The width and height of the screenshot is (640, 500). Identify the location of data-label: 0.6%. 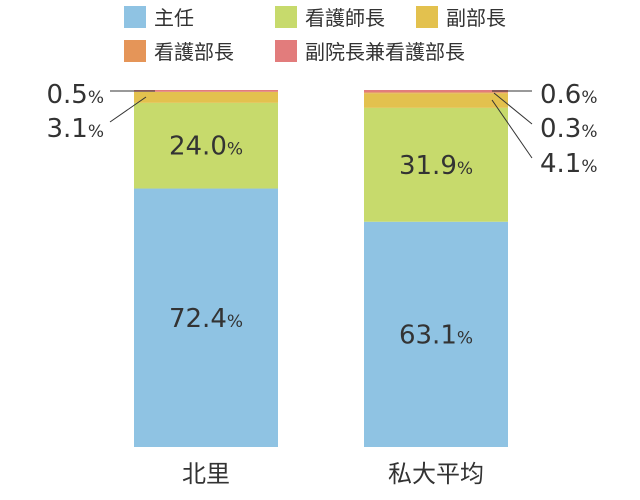
(569, 95).